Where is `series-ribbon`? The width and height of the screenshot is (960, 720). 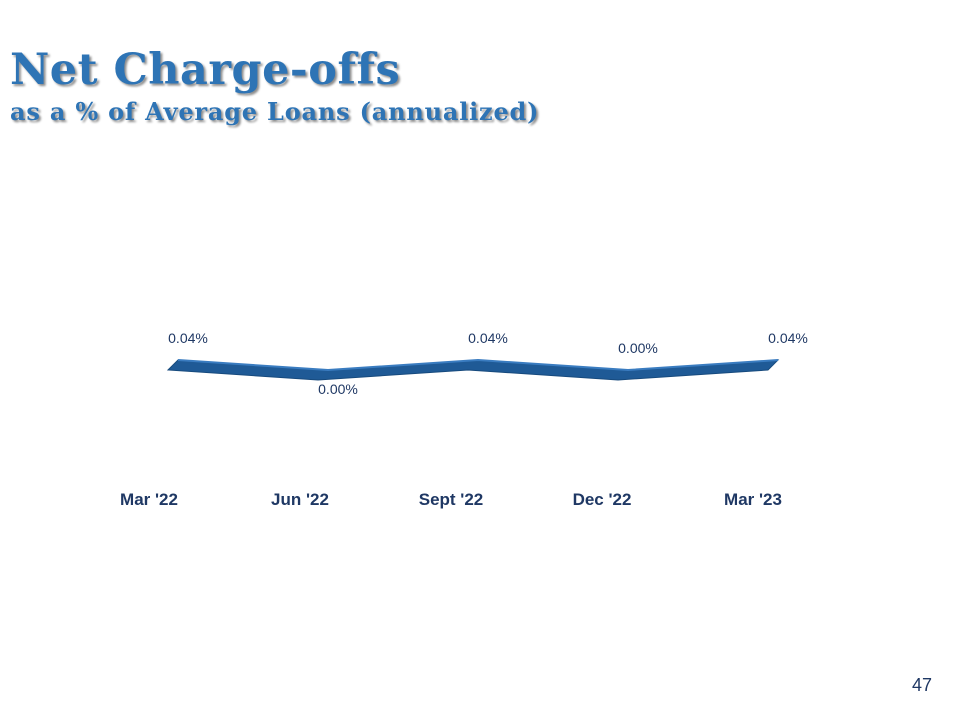 series-ribbon is located at coordinates (473, 370).